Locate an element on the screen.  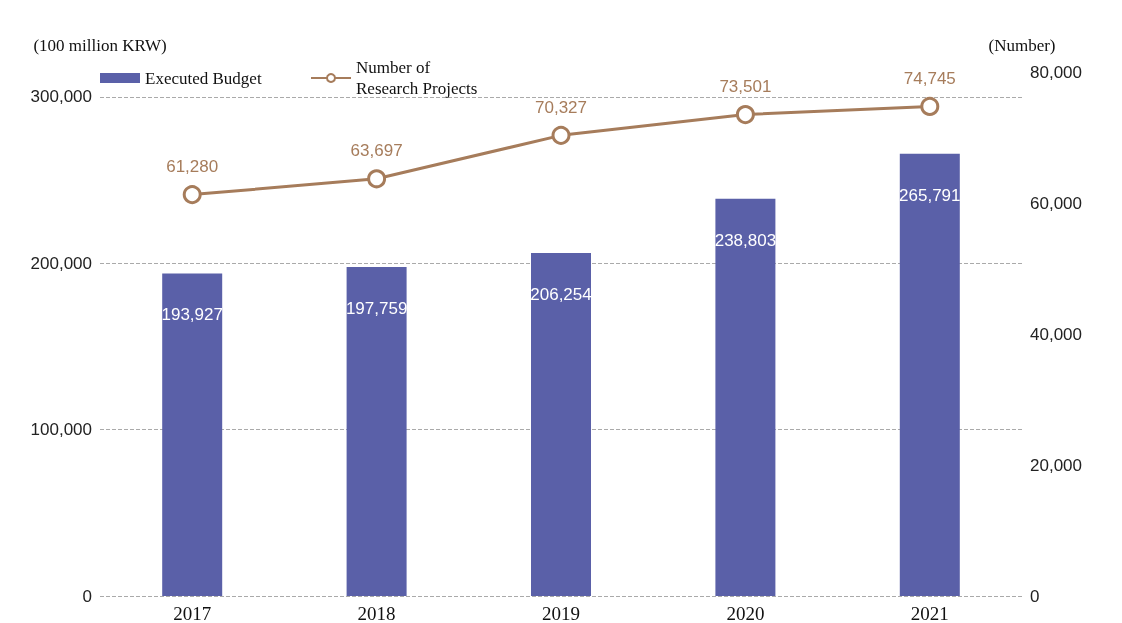
data-label: 265,791 is located at coordinates (930, 195).